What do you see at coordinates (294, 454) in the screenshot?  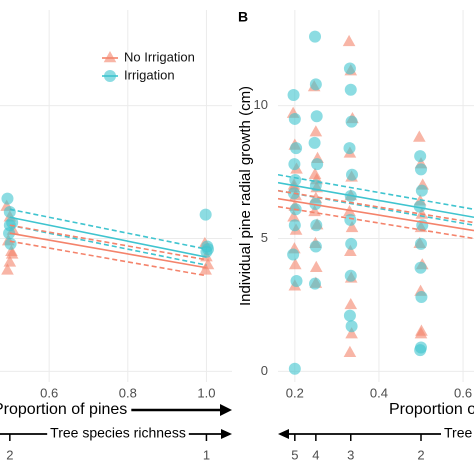 I see `x2-tick-label: 5` at bounding box center [294, 454].